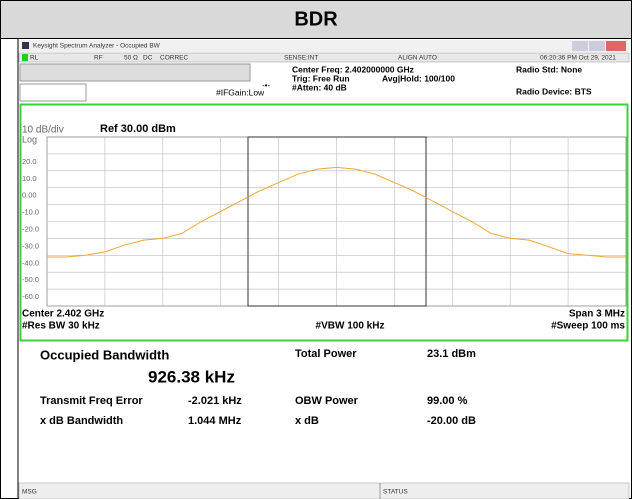  What do you see at coordinates (98, 58) in the screenshot?
I see `status-item: RF` at bounding box center [98, 58].